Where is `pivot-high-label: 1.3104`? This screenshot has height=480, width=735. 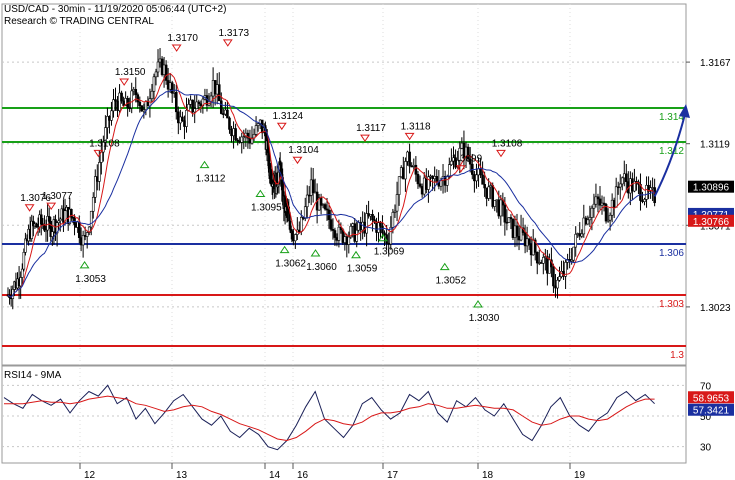 pivot-high-label: 1.3104 is located at coordinates (303, 150).